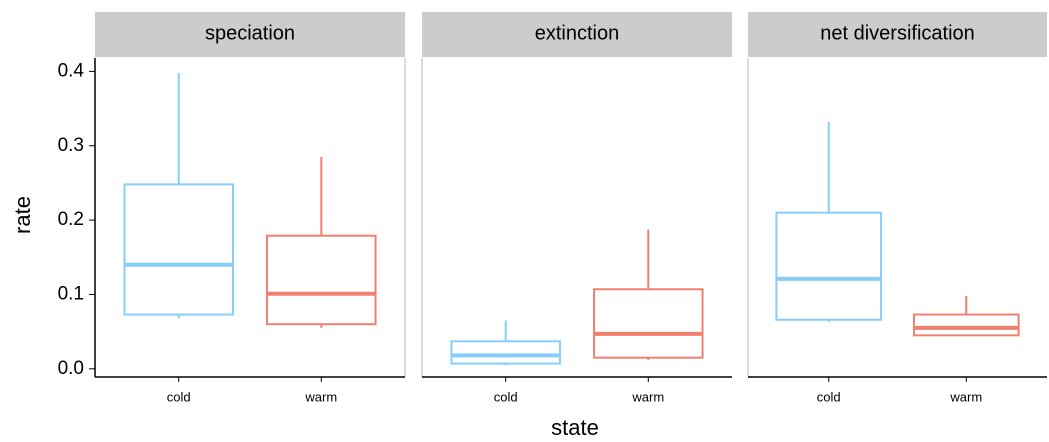 The width and height of the screenshot is (1049, 442). I want to click on y-tick-label: 0.1, so click(71, 293).